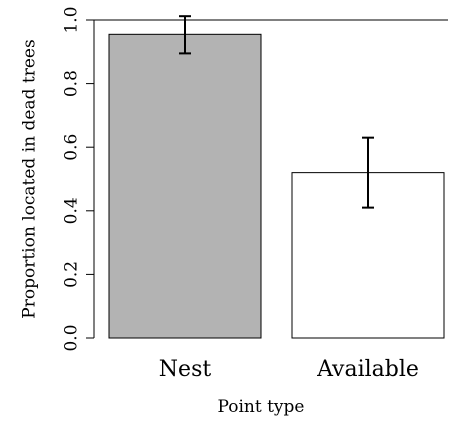  What do you see at coordinates (72, 274) in the screenshot?
I see `y-tick-label: 0.2` at bounding box center [72, 274].